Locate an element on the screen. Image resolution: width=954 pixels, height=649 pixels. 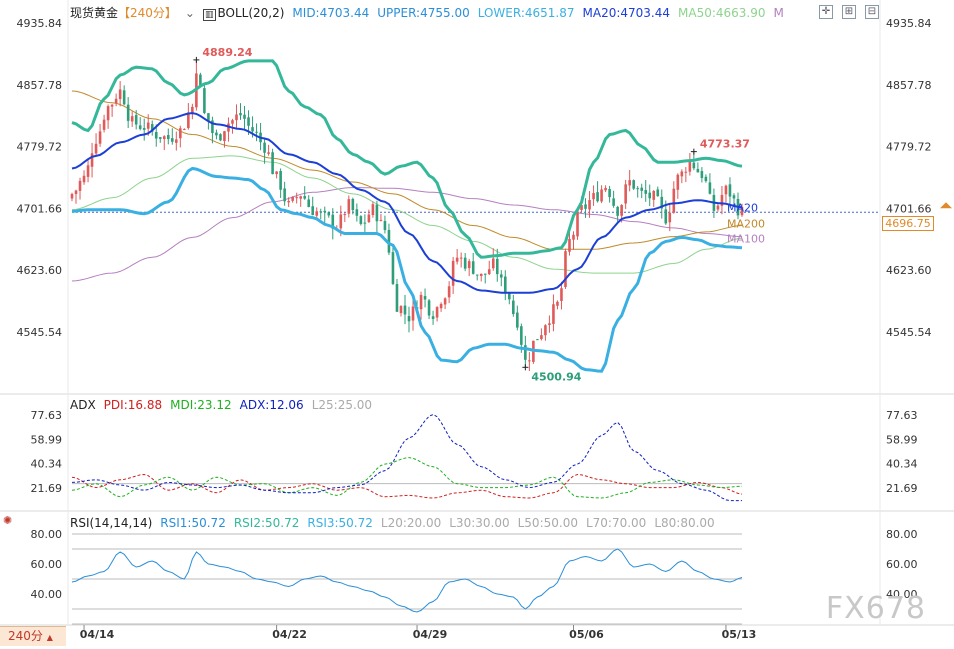
adx-l25: L25:25.00 is located at coordinates (342, 405).